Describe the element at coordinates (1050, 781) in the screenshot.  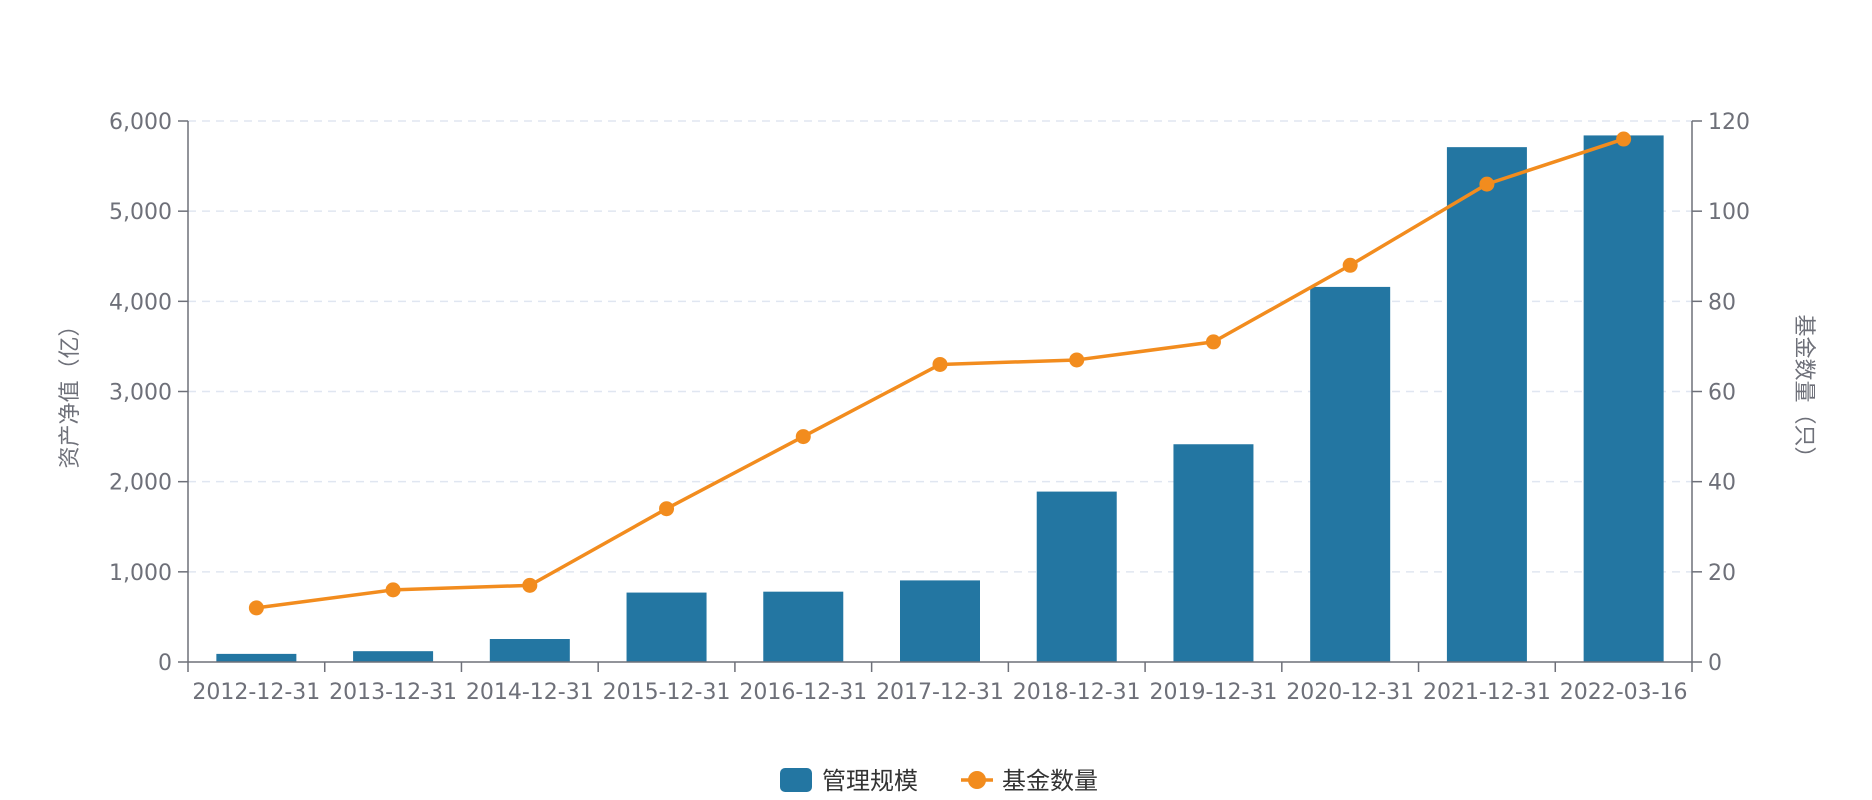
I see `legend-line-label: 基金数量` at that location.